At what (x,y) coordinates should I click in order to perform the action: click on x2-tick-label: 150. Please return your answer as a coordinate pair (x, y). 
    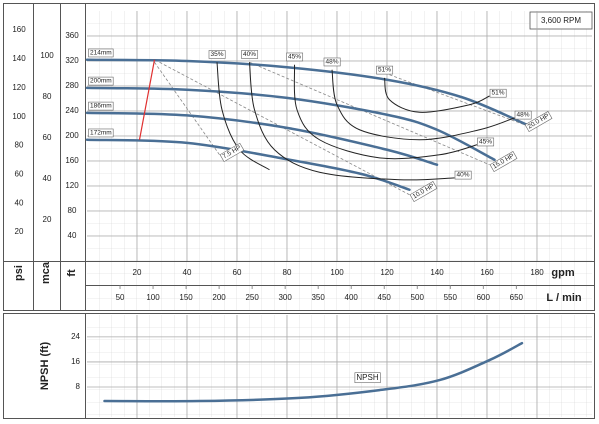
    Looking at the image, I should click on (186, 297).